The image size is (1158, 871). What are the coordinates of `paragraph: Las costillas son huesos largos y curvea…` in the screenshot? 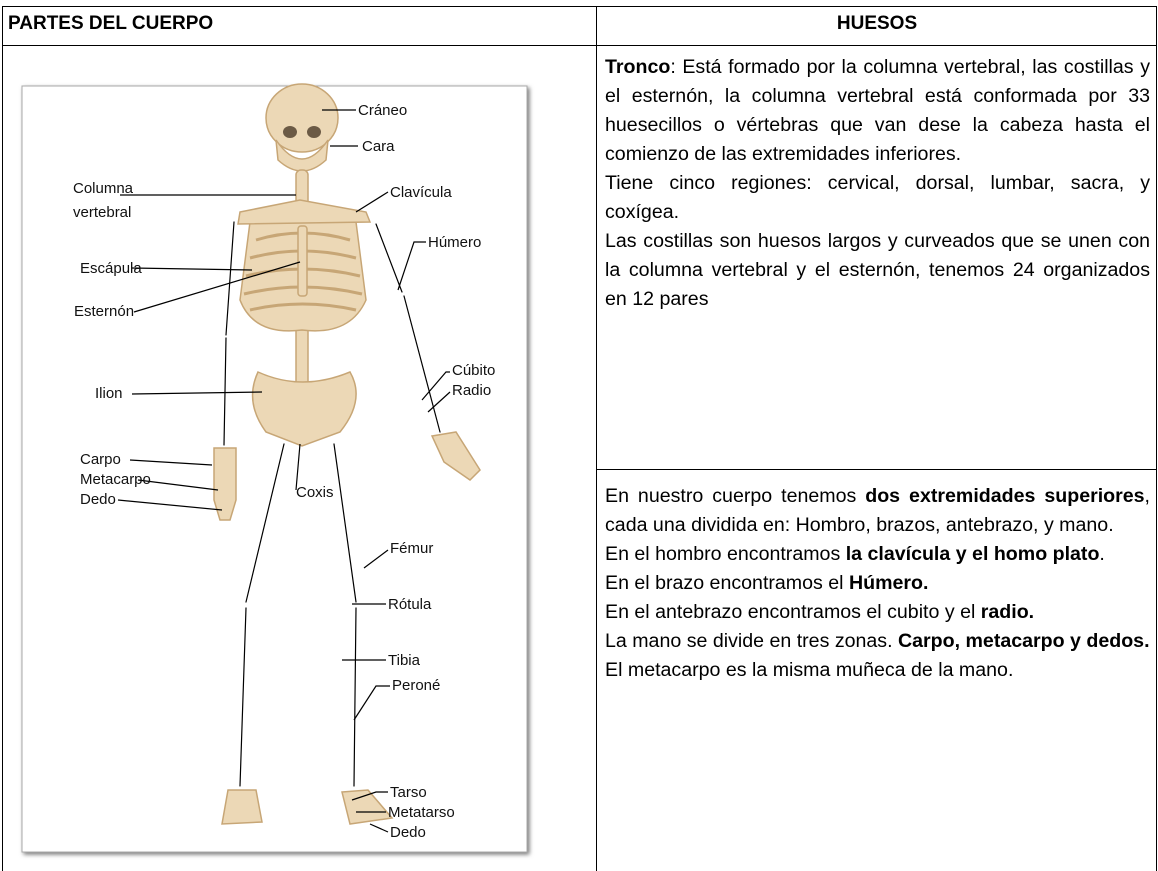 It's located at (877, 270).